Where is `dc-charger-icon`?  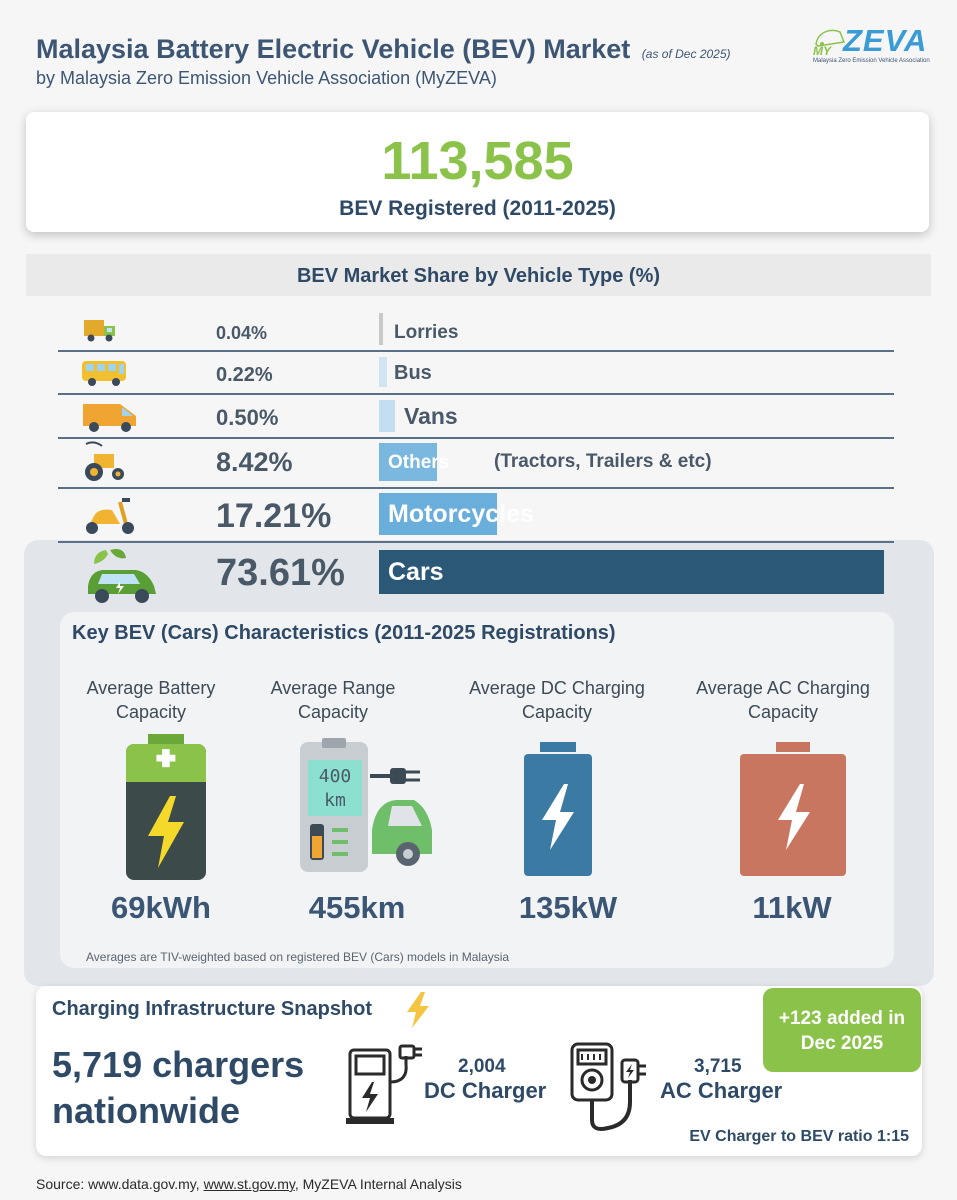 dc-charger-icon is located at coordinates (384, 1084).